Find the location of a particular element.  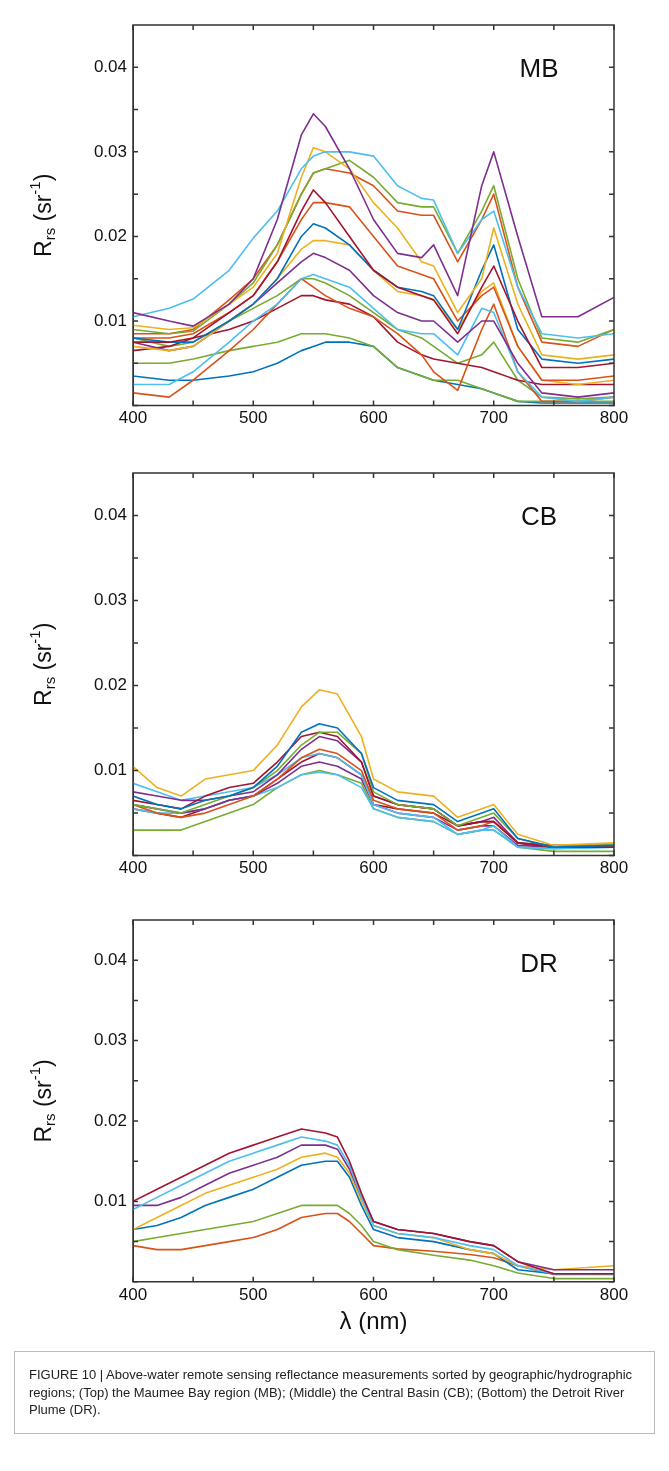

annotation: DR is located at coordinates (539, 963).